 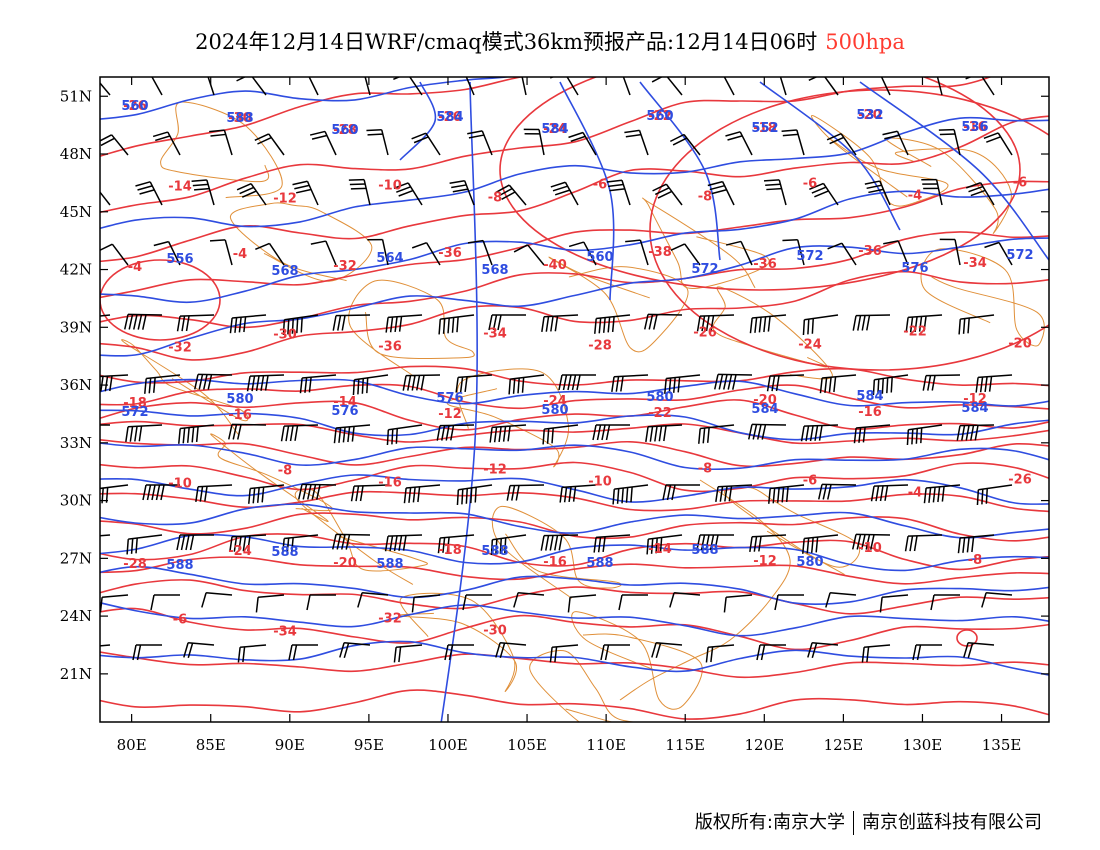 I want to click on temperature-label: -24, so click(x=555, y=401).